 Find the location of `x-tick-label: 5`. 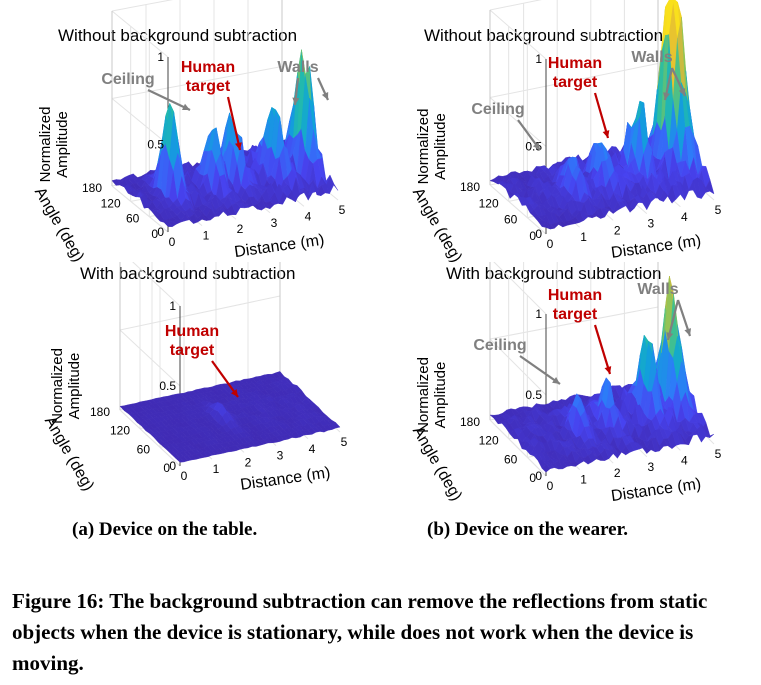

x-tick-label: 5 is located at coordinates (718, 454).